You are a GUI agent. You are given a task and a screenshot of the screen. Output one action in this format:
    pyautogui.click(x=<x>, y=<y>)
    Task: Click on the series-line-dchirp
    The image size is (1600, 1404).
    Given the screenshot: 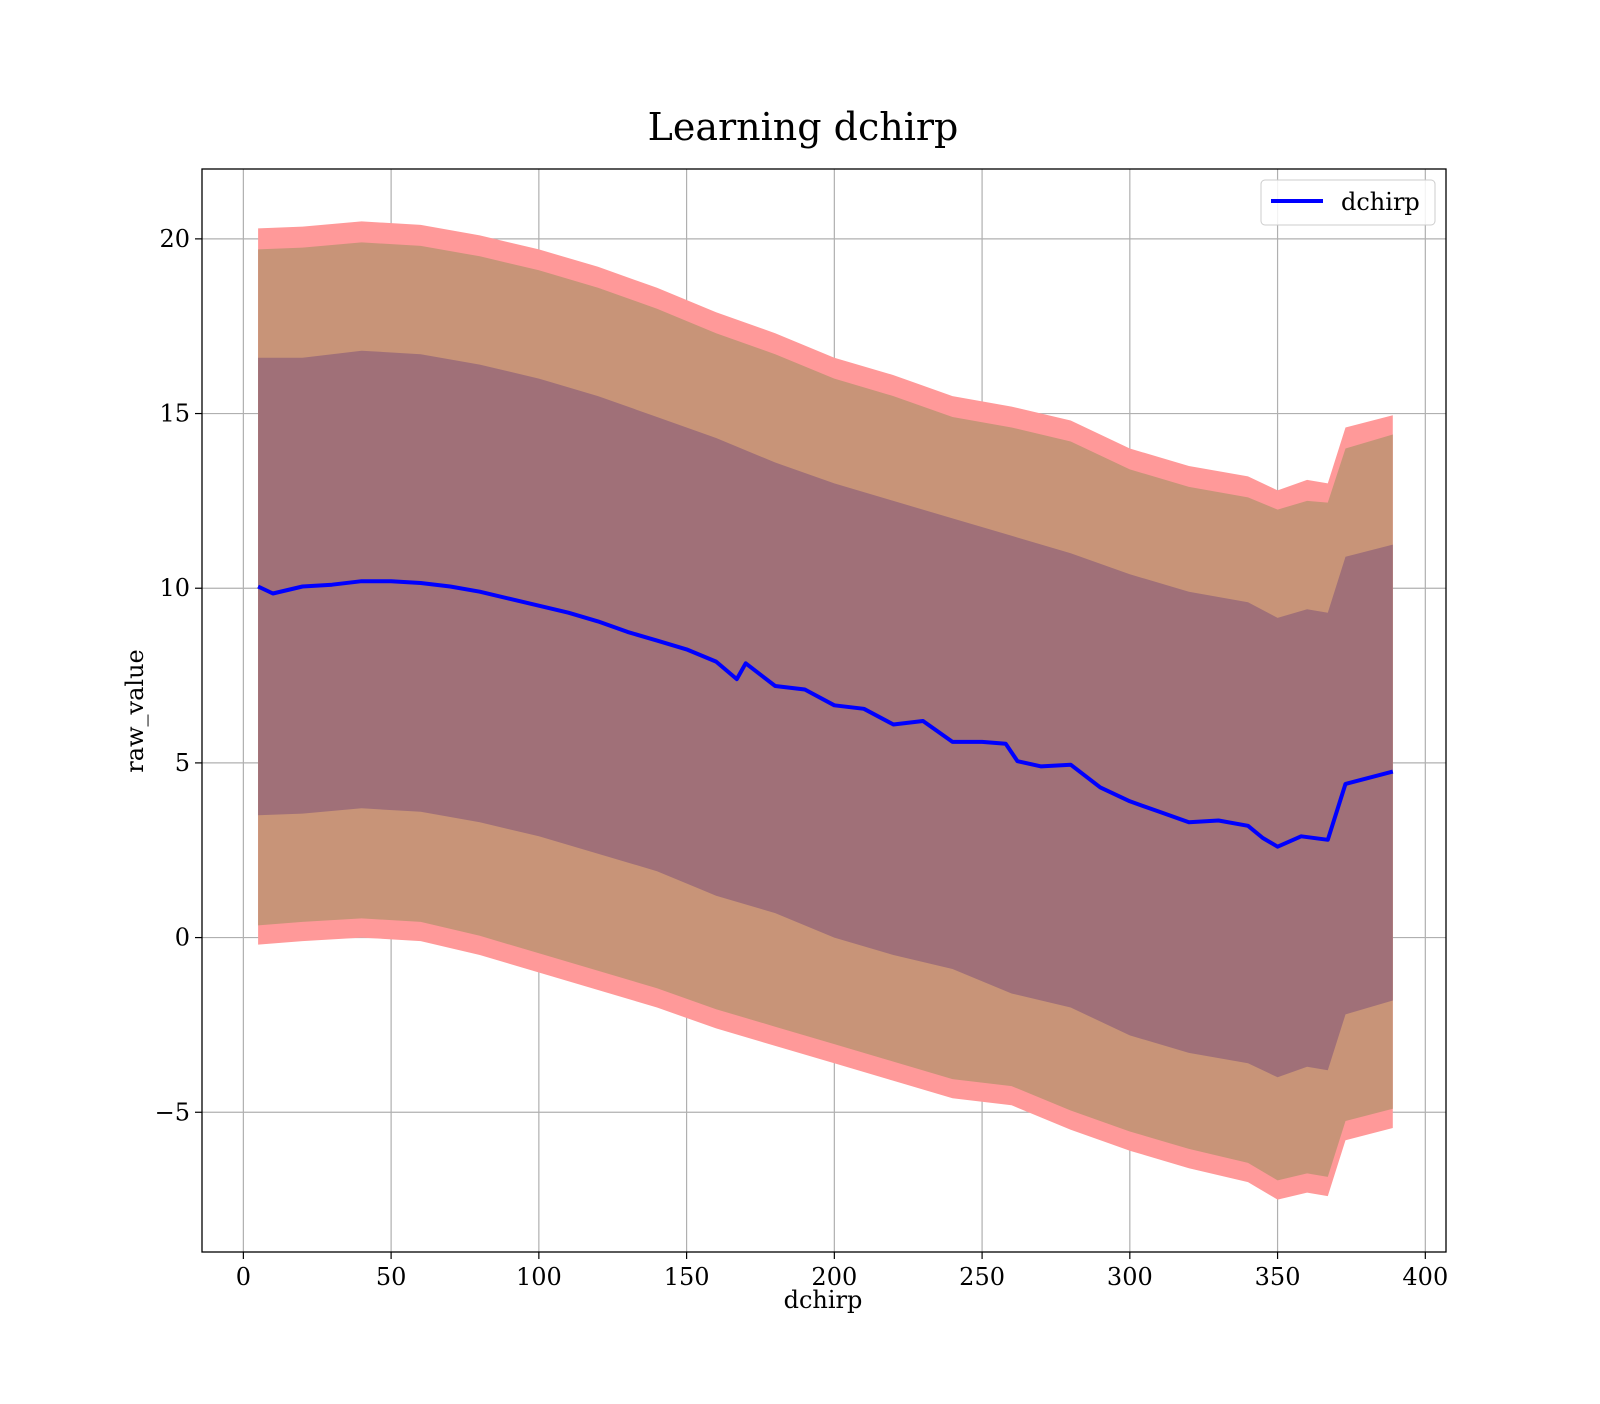 What is the action you would take?
    pyautogui.click(x=825, y=714)
    